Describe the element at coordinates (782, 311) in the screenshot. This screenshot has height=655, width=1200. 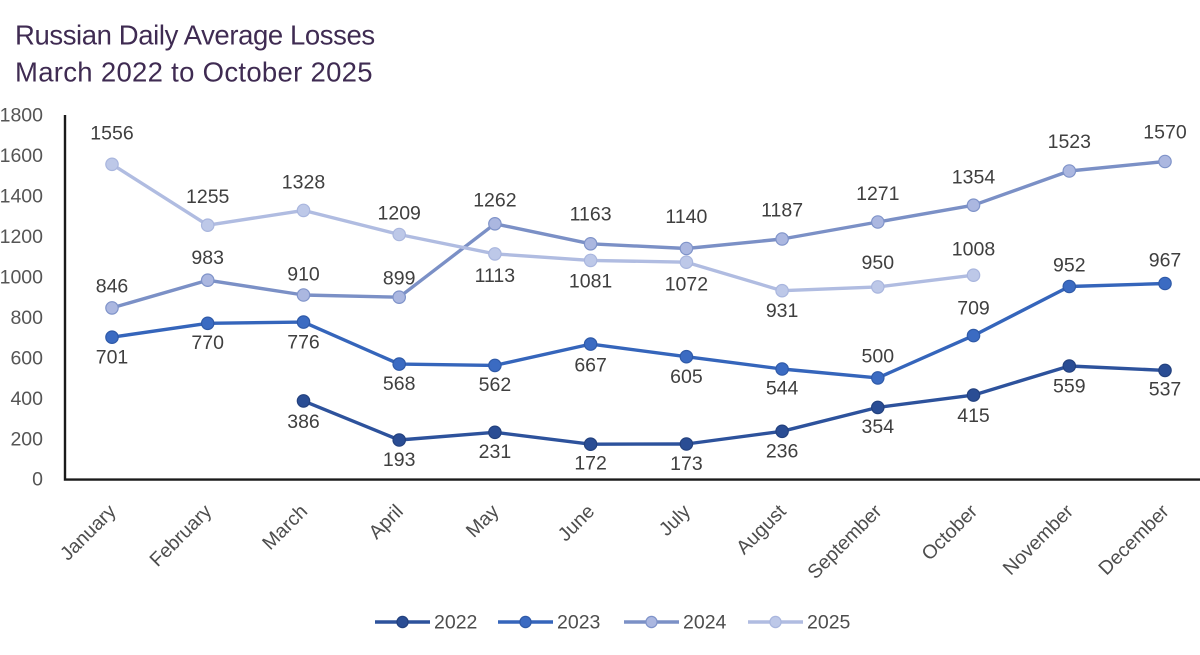
I see `svg-text: 931` at that location.